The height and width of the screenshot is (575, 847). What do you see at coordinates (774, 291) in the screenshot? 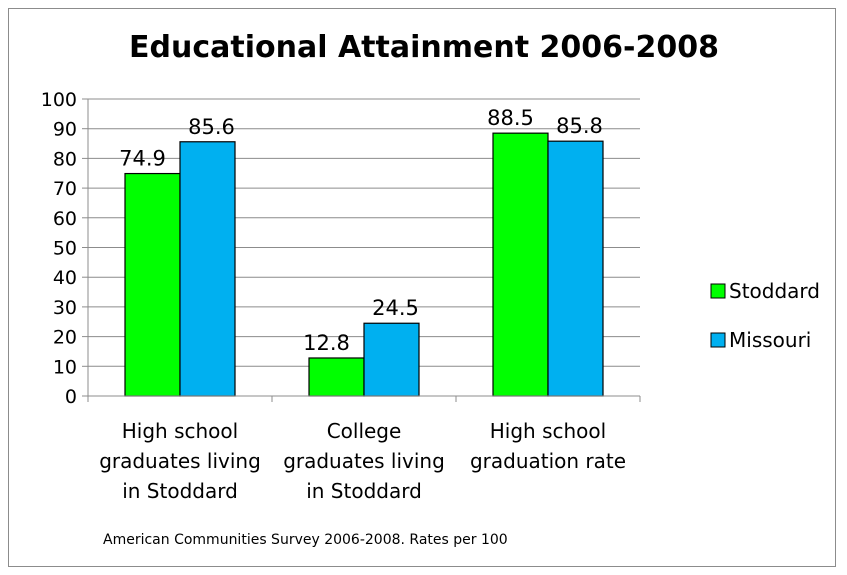
I see `legend-label: Stoddard` at bounding box center [774, 291].